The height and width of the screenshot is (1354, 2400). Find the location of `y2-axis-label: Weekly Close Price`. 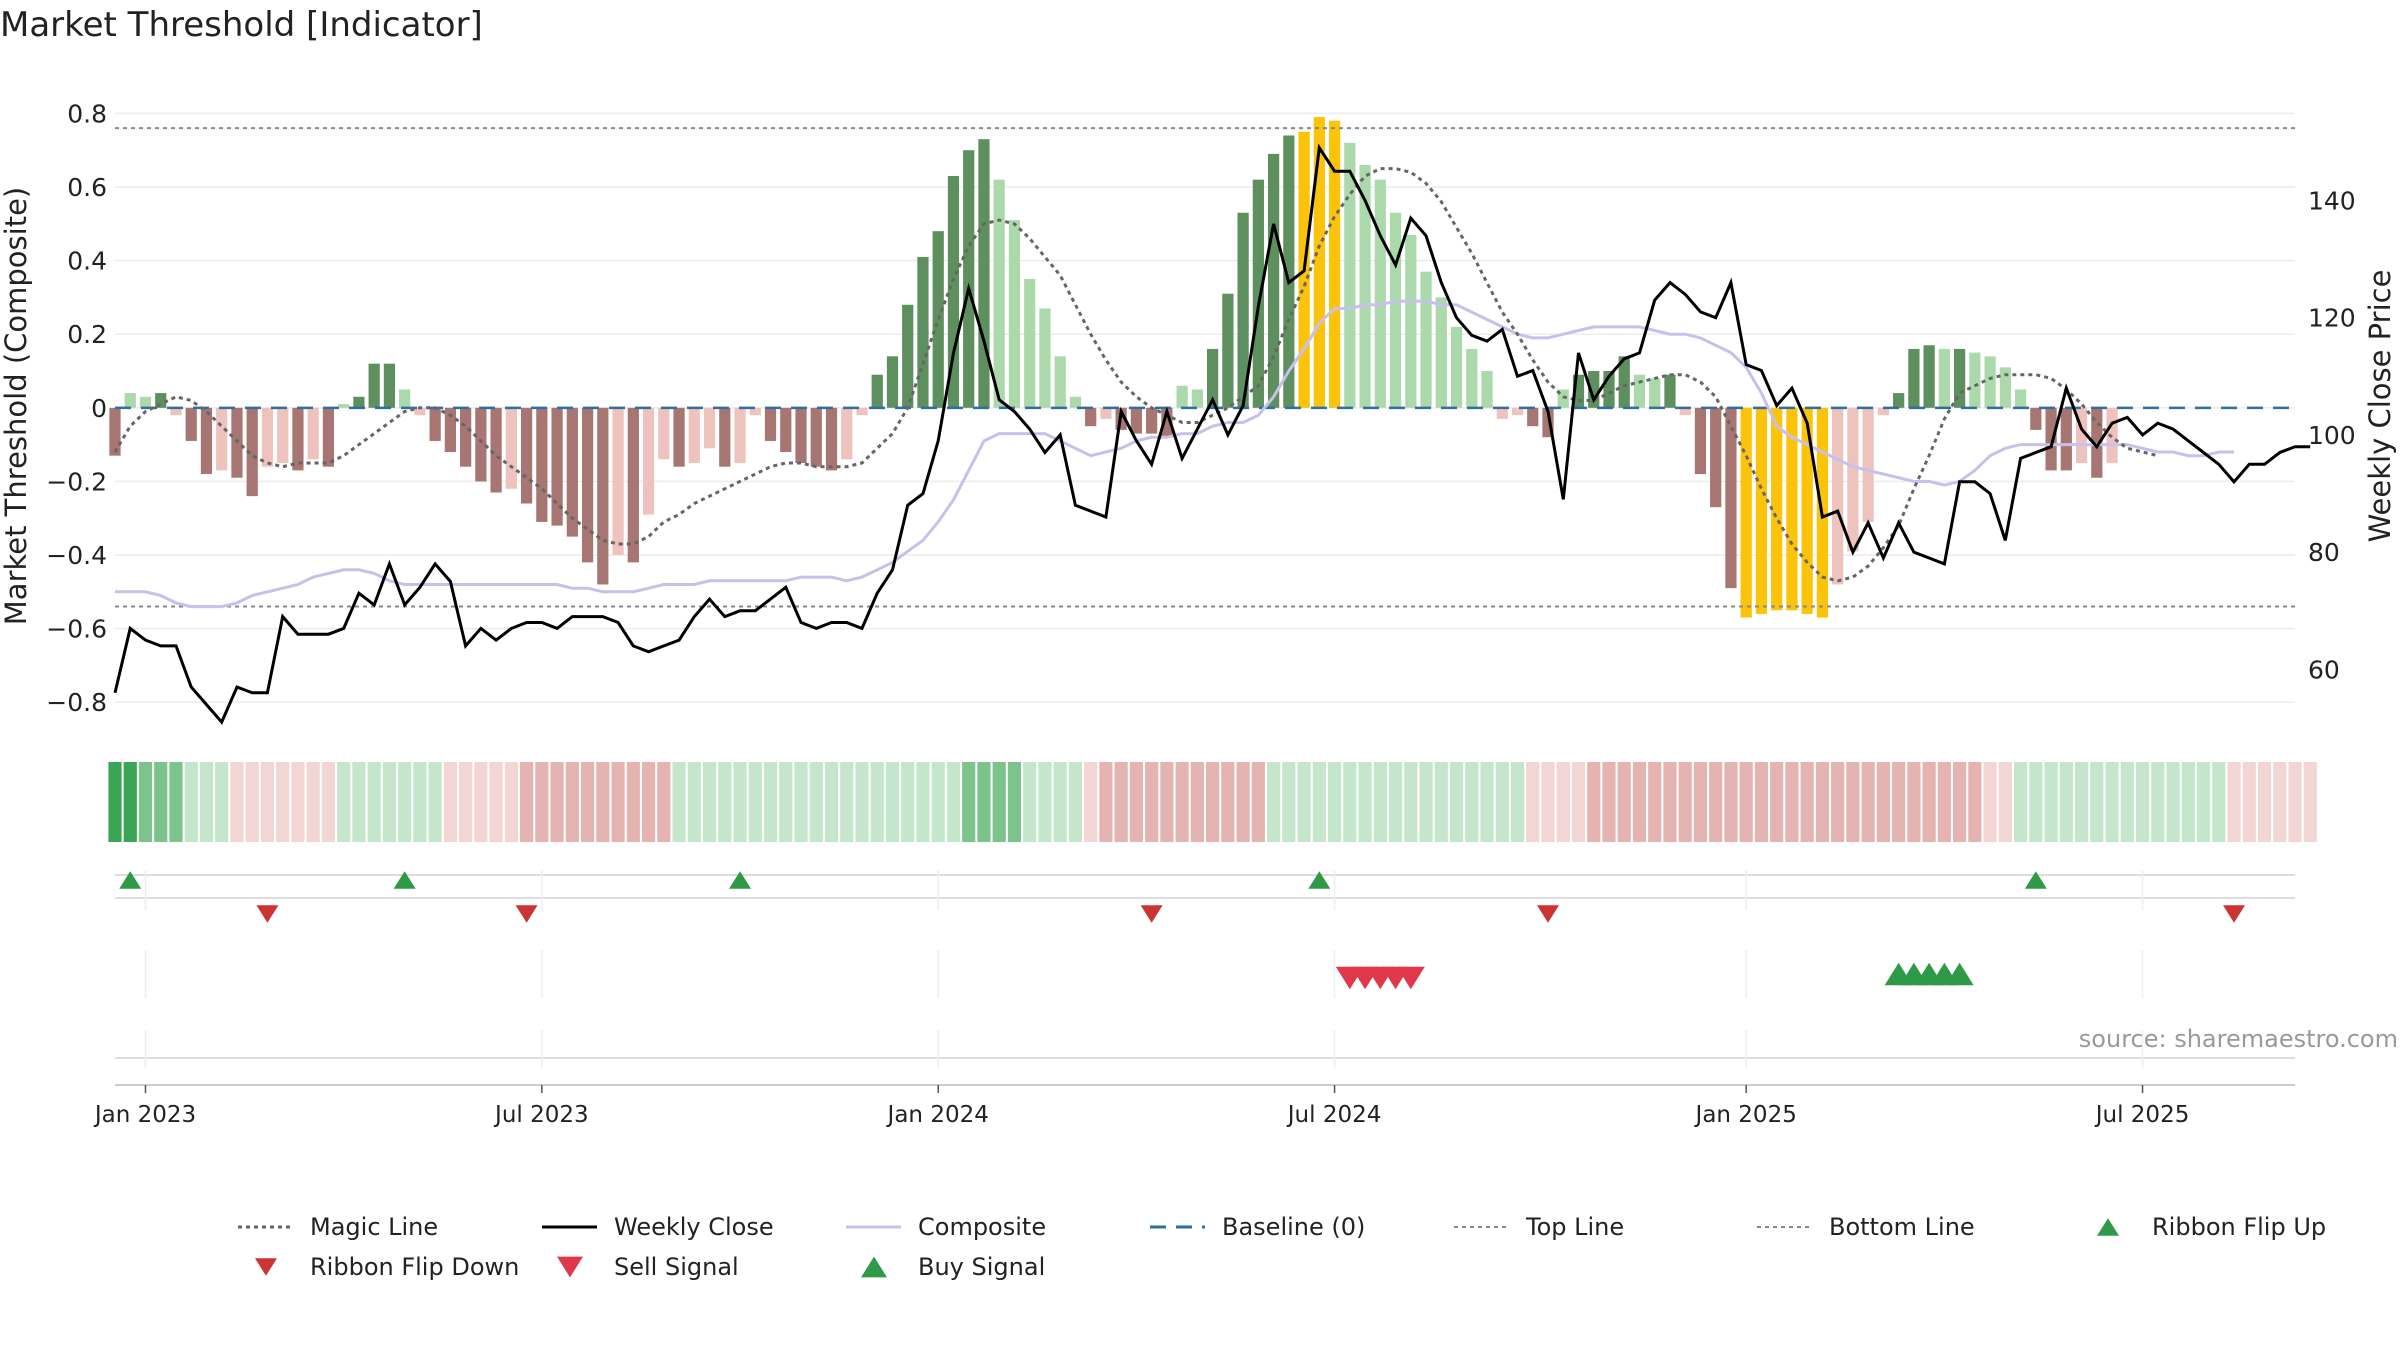

y2-axis-label: Weekly Close Price is located at coordinates (2380, 406).